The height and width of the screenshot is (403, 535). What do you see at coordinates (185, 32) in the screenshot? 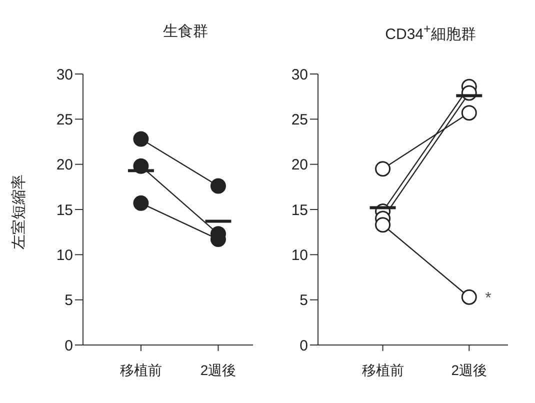
I see `chart-title: 生食群` at bounding box center [185, 32].